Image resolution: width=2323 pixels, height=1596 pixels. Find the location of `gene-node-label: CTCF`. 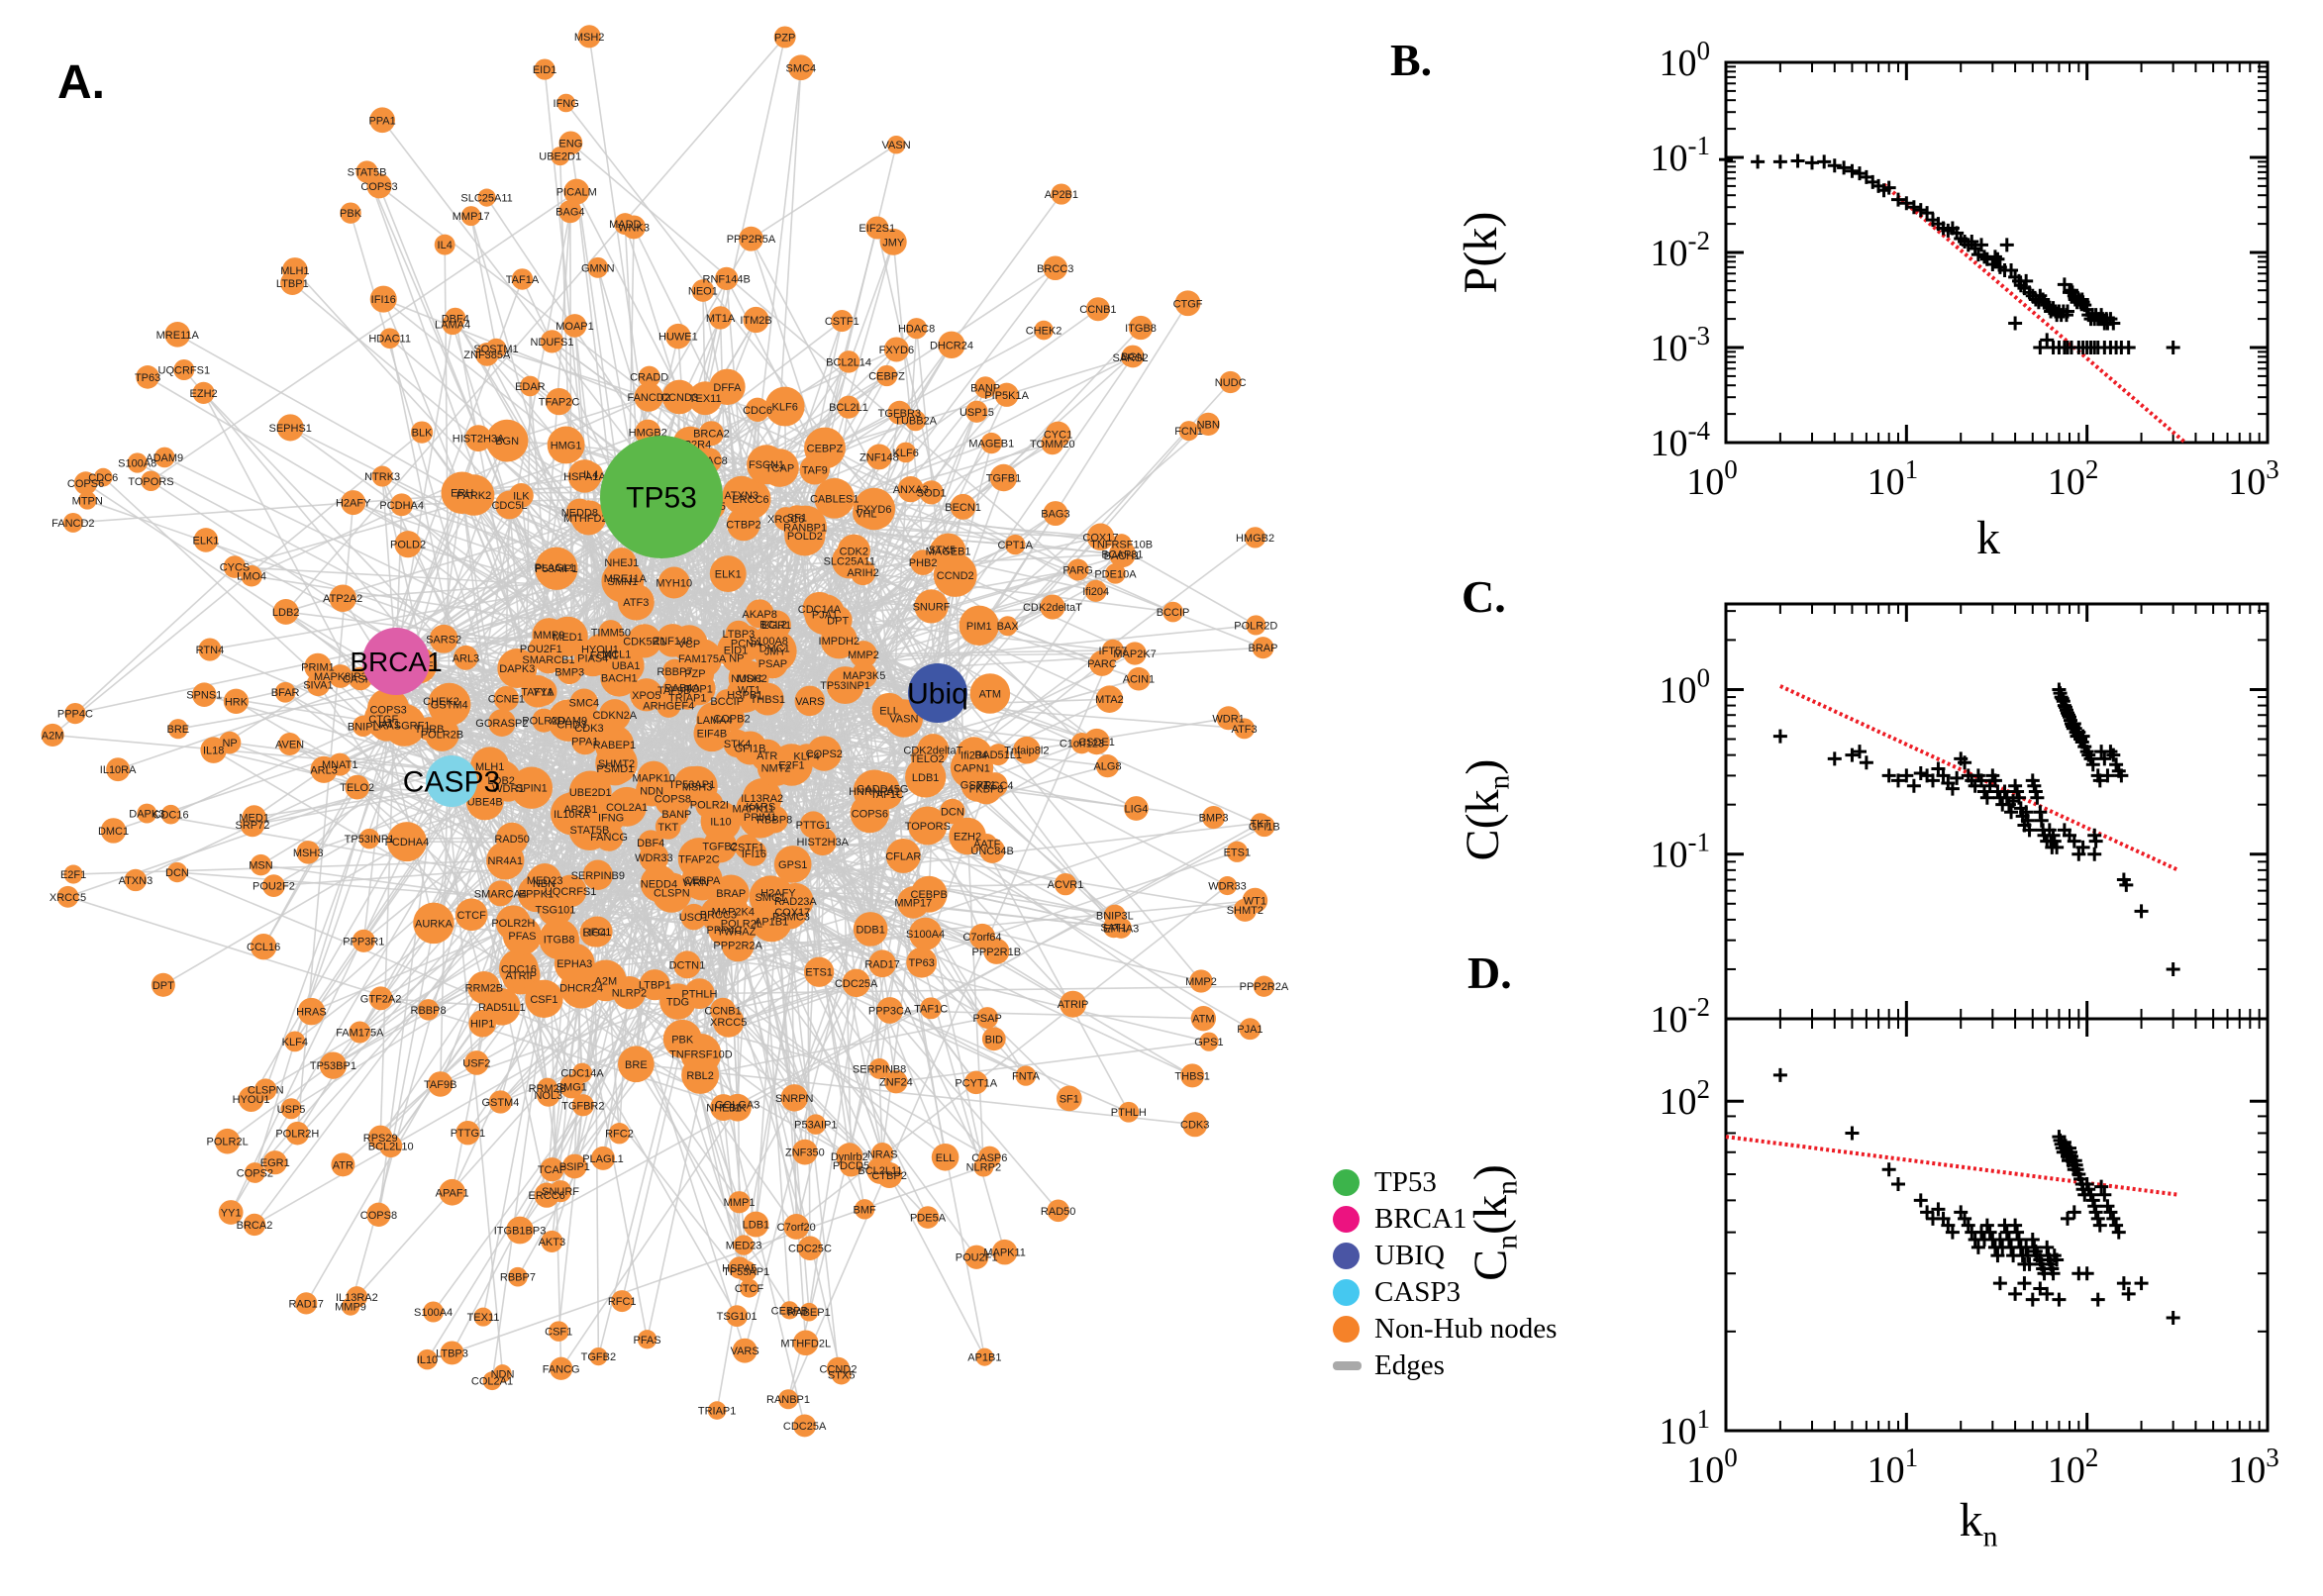

gene-node-label: CTCF is located at coordinates (749, 1289).